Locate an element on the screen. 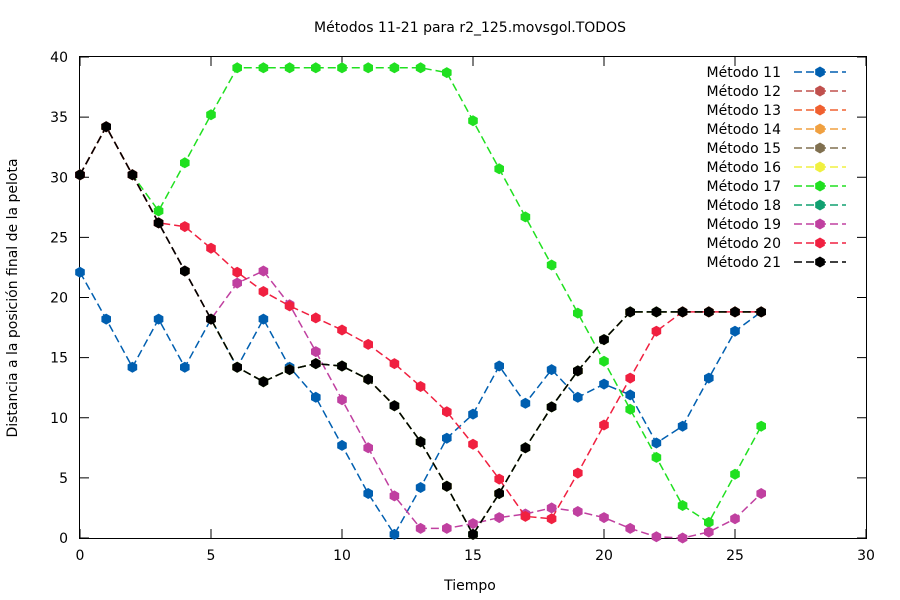 This screenshot has width=900, height=600. legend-label: Método 14 is located at coordinates (744, 130).